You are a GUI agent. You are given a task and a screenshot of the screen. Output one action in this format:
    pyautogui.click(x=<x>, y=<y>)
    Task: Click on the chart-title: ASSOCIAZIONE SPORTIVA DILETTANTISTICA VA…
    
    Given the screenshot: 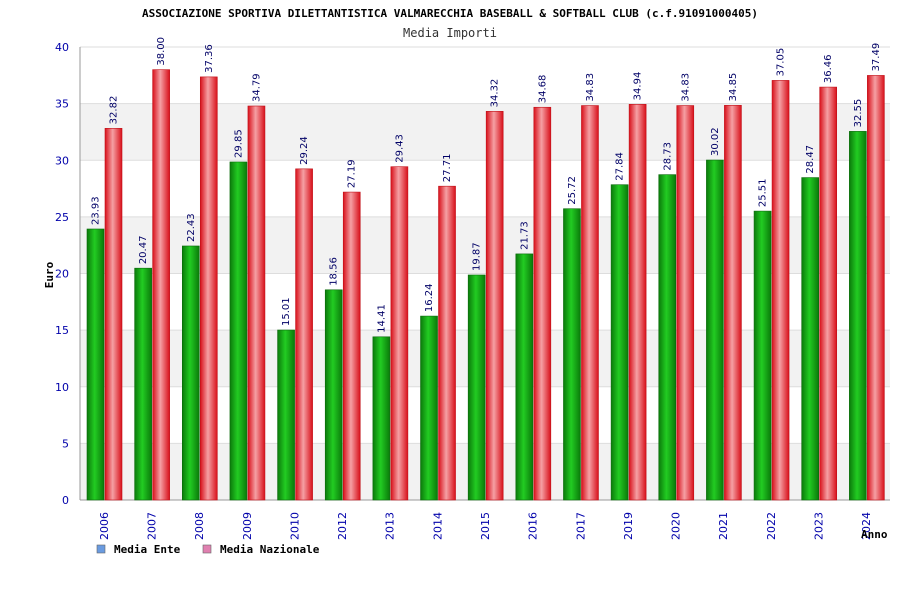 What is the action you would take?
    pyautogui.click(x=450, y=13)
    